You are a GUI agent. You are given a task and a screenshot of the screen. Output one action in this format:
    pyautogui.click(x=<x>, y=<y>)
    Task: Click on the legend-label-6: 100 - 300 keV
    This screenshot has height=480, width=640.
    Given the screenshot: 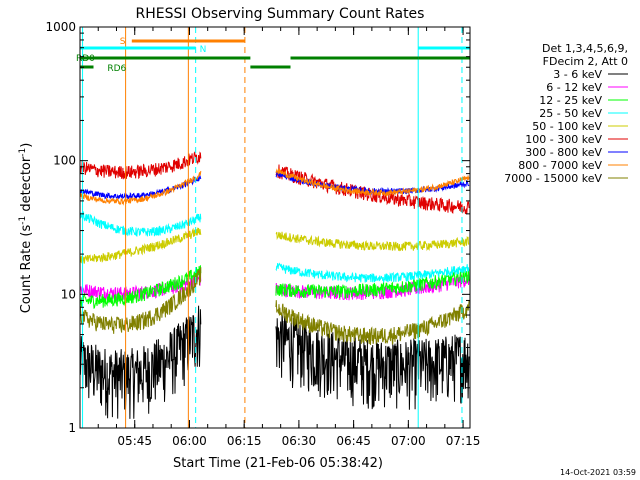 What is the action you would take?
    pyautogui.click(x=563, y=139)
    